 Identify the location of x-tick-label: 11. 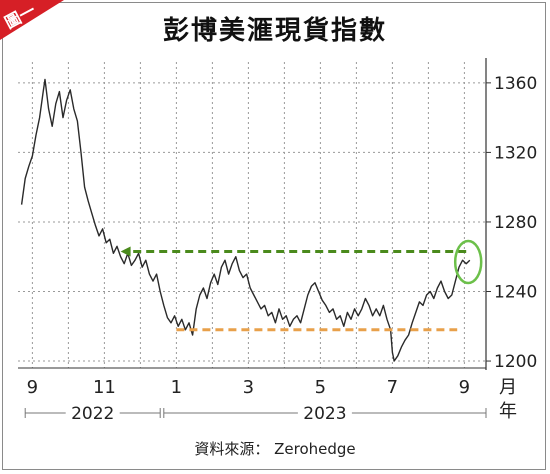
(104, 387).